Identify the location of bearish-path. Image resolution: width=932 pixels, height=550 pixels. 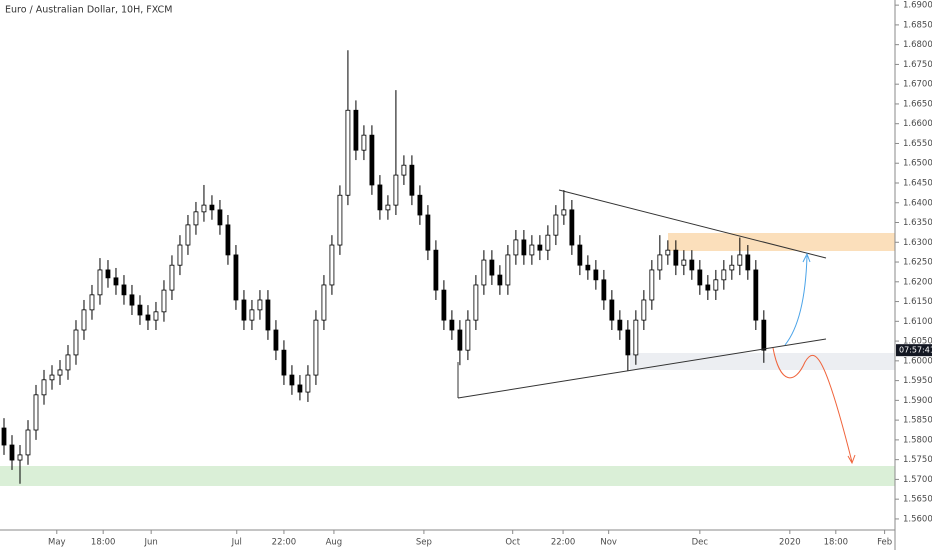
(812, 405).